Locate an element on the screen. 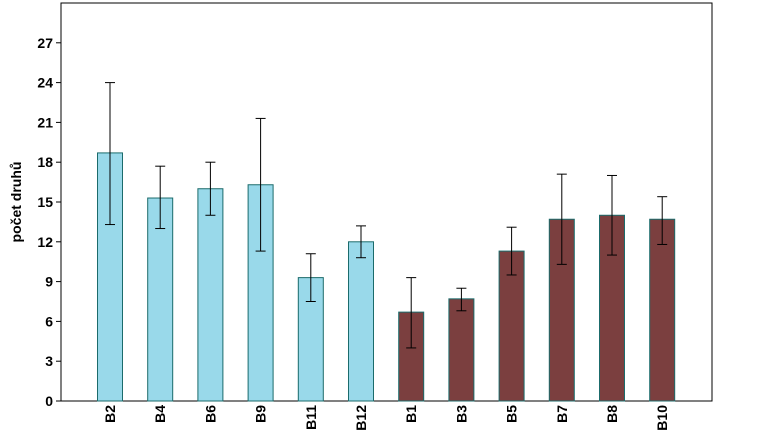 The image size is (772, 439). bar-B5 is located at coordinates (511, 326).